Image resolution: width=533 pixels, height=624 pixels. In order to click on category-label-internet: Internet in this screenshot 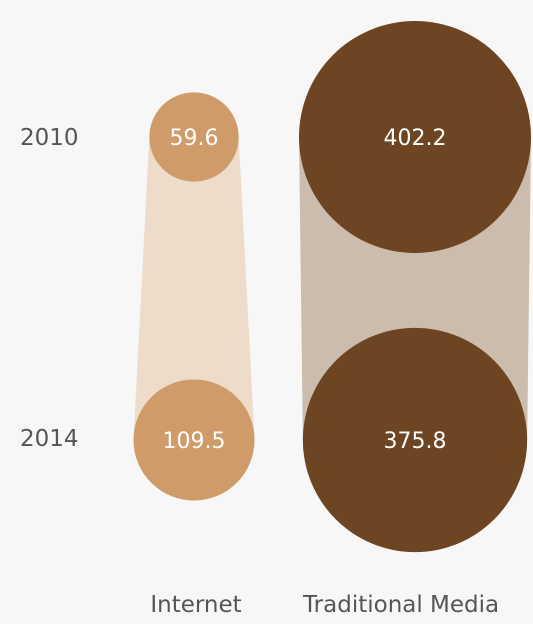, I will do `click(195, 605)`.